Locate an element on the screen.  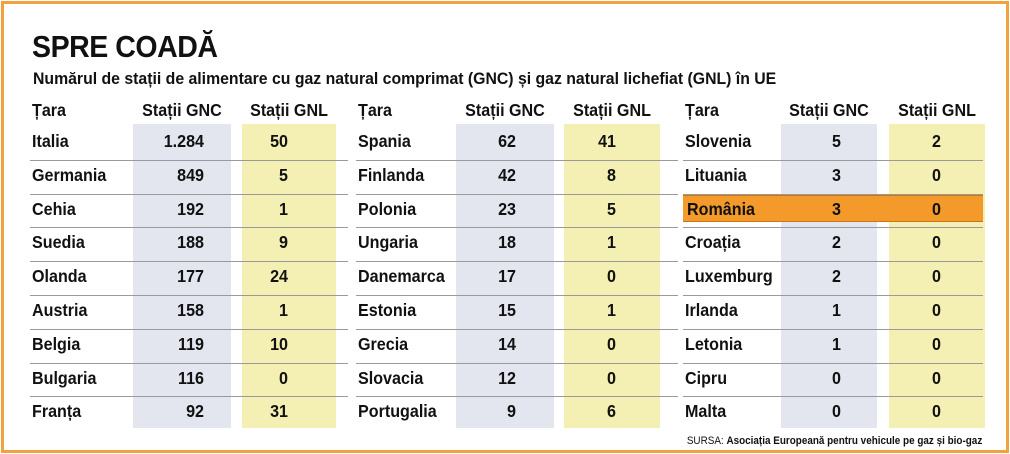
cell-gnc: 3 is located at coordinates (836, 208).